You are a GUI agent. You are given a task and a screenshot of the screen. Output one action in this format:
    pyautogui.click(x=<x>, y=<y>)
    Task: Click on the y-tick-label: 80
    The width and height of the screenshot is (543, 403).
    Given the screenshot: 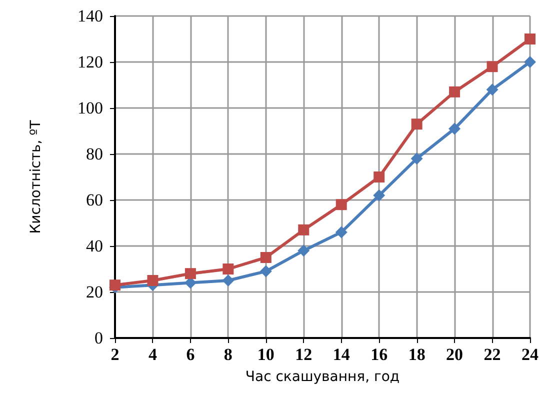 What is the action you would take?
    pyautogui.click(x=94, y=154)
    